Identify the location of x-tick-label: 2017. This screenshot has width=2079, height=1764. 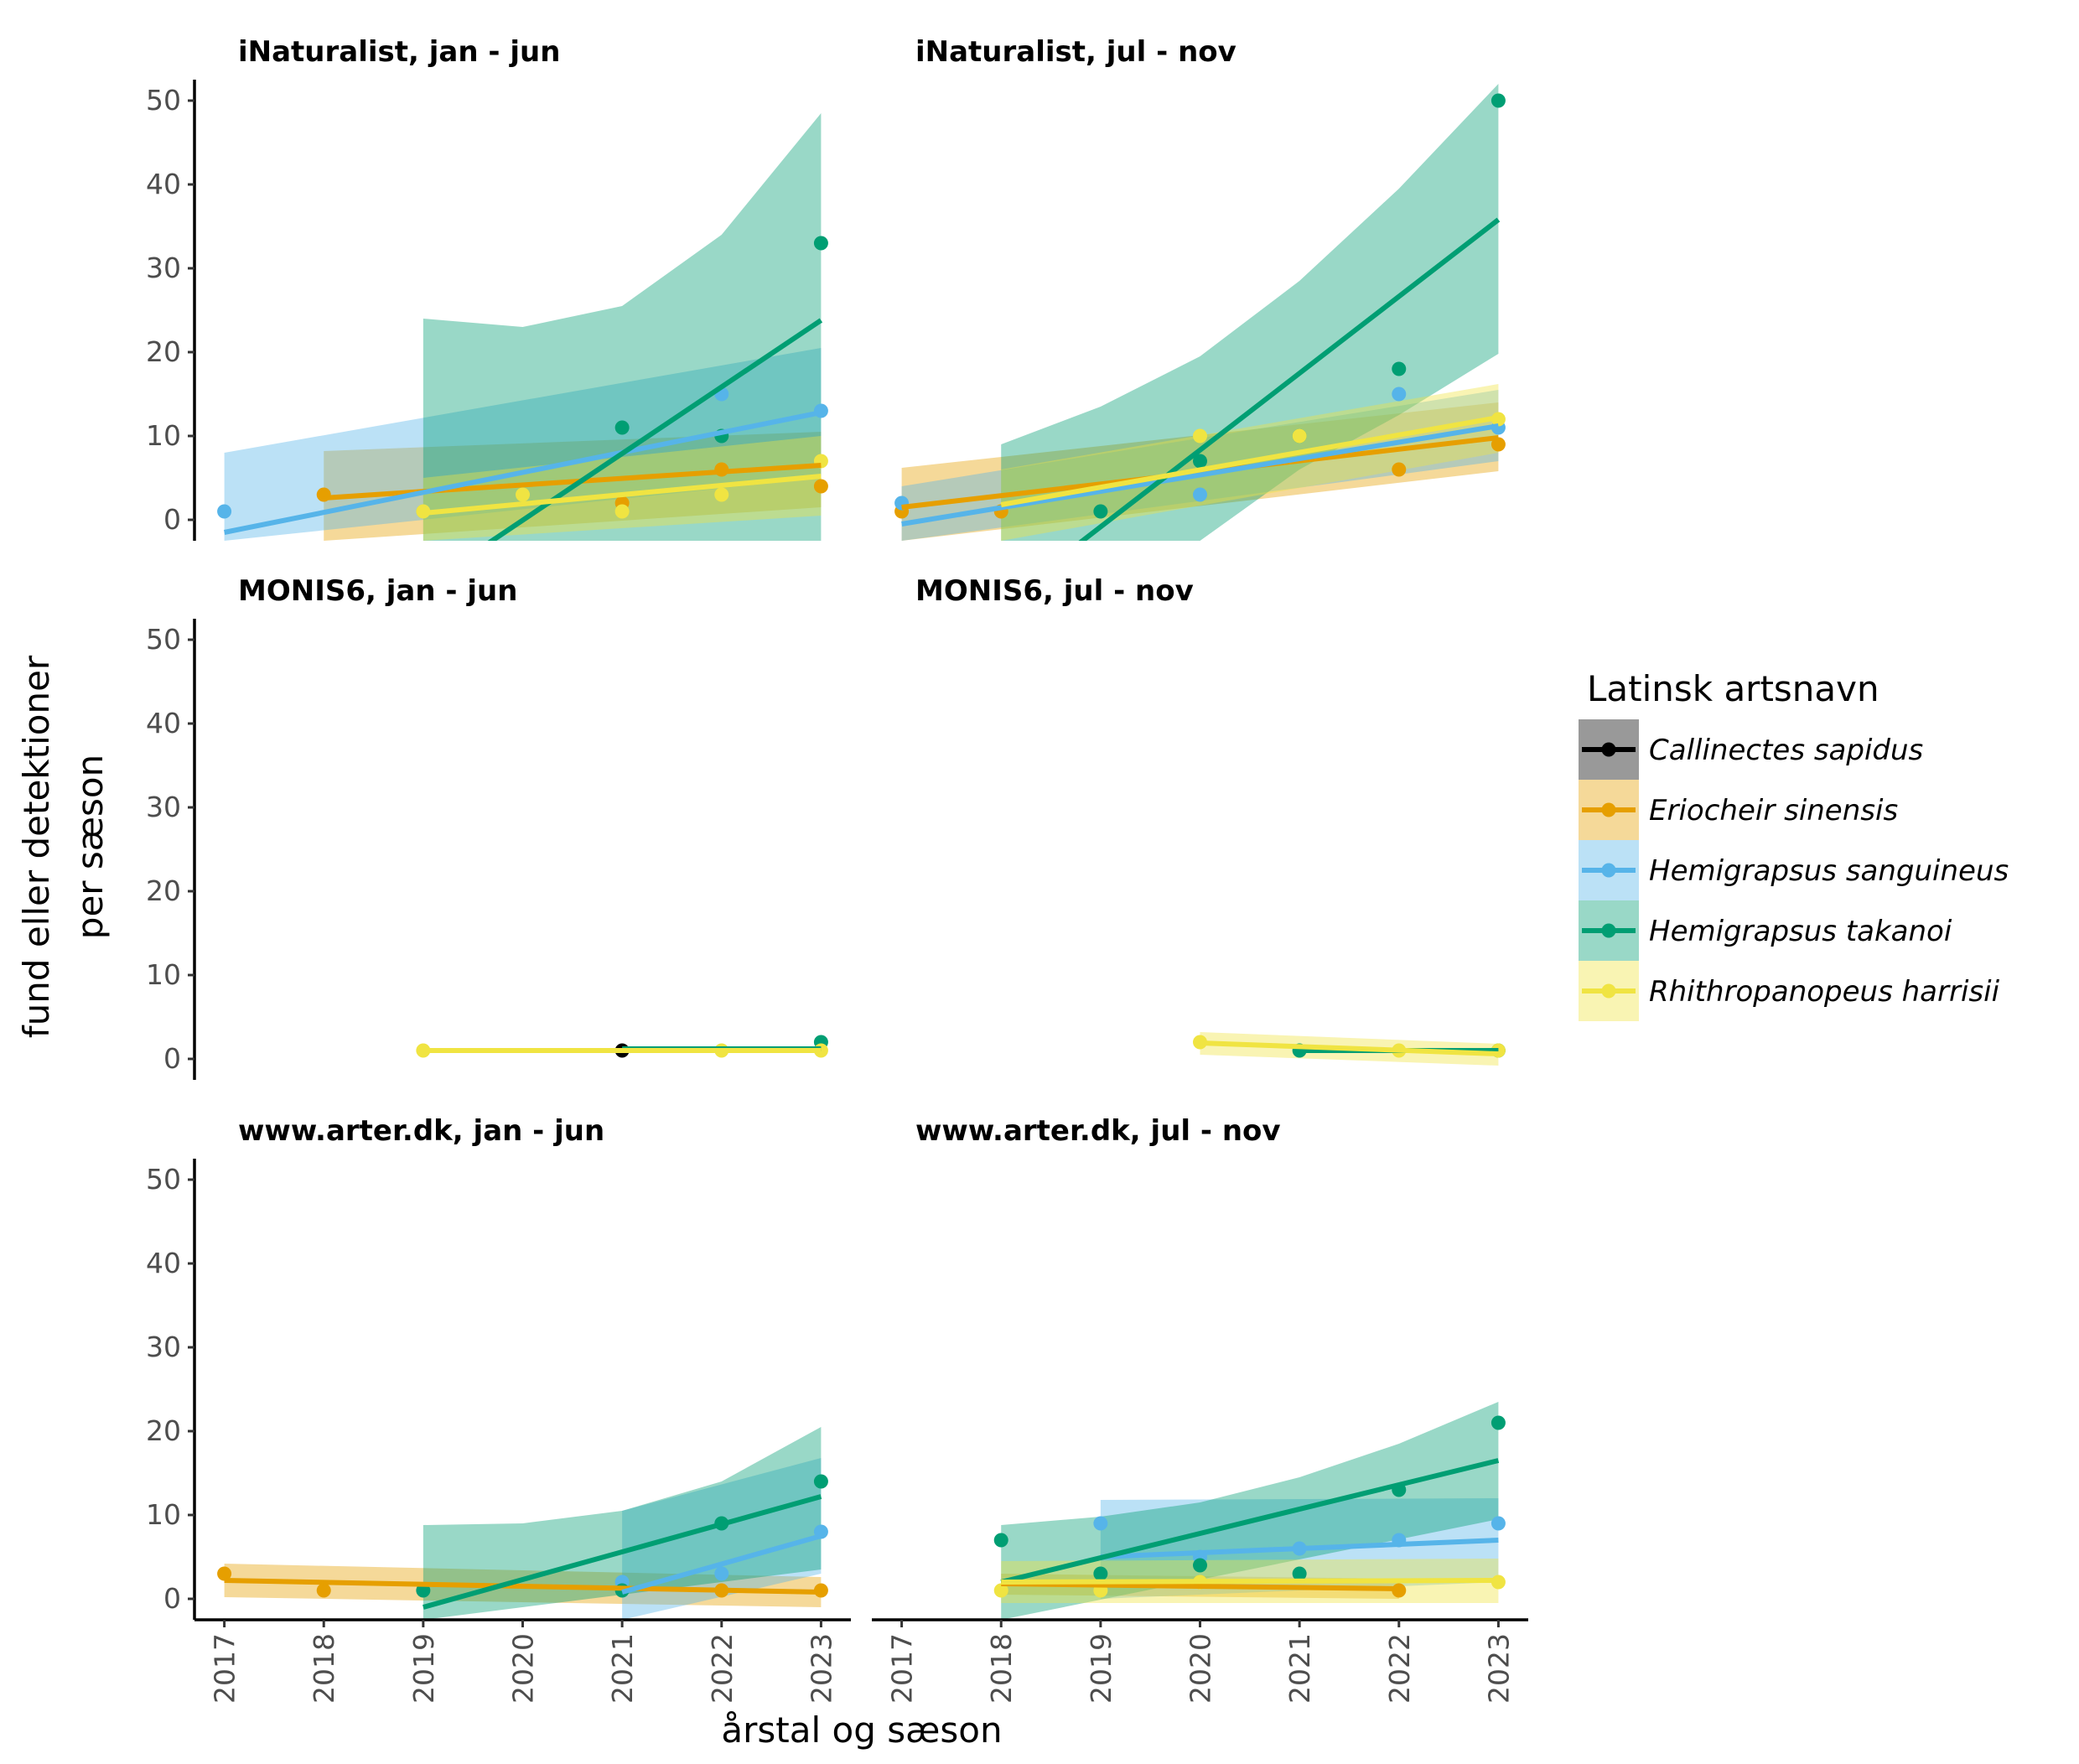
(225, 1668).